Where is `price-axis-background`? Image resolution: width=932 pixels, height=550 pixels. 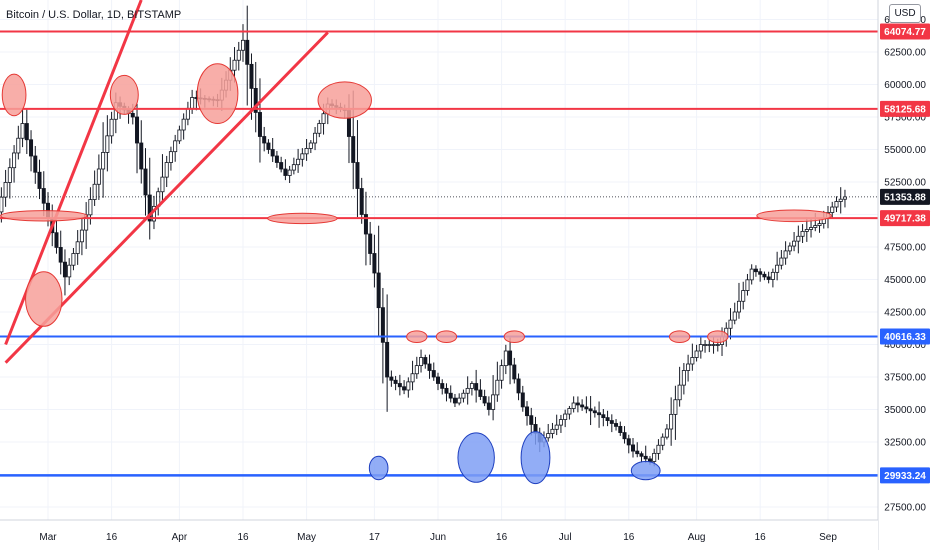
price-axis-background is located at coordinates (905, 275).